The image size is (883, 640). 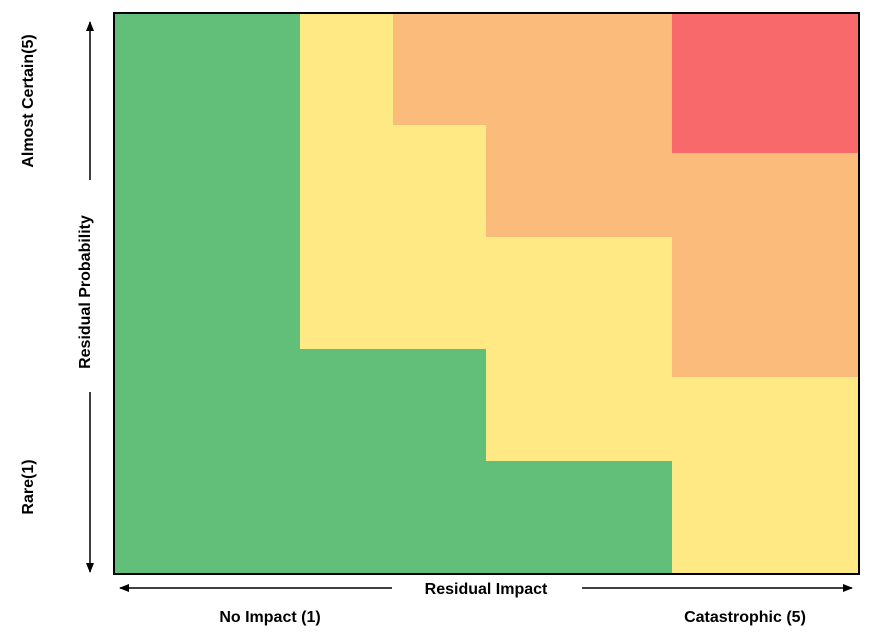 What do you see at coordinates (28, 100) in the screenshot?
I see `y-axis-top-label: Almost Certain(5)` at bounding box center [28, 100].